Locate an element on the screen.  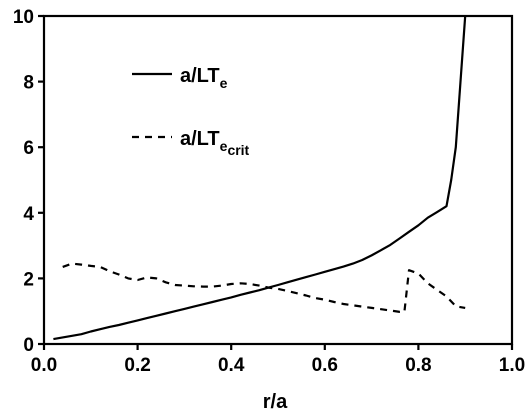
x-tick-label: 1.0 is located at coordinates (512, 365).